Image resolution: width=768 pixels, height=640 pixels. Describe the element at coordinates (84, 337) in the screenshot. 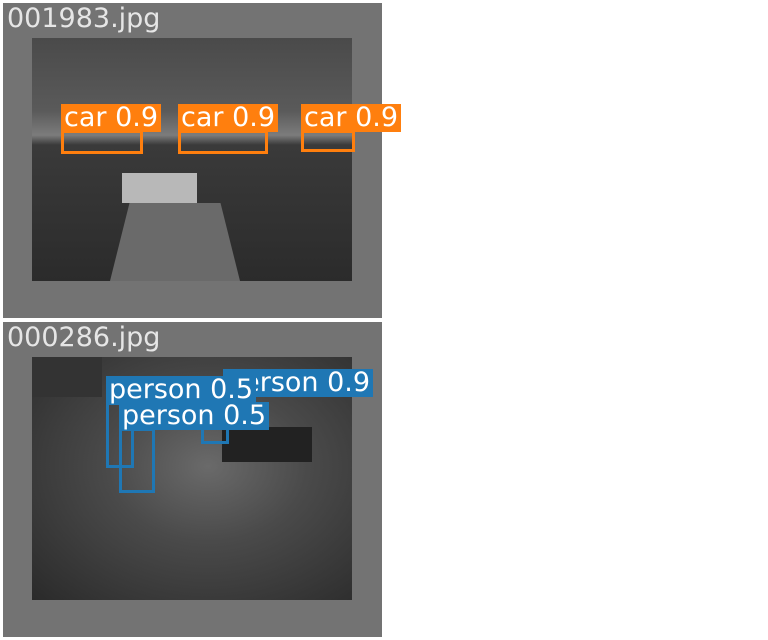

I see `panel-filename: 000286.jpg` at that location.